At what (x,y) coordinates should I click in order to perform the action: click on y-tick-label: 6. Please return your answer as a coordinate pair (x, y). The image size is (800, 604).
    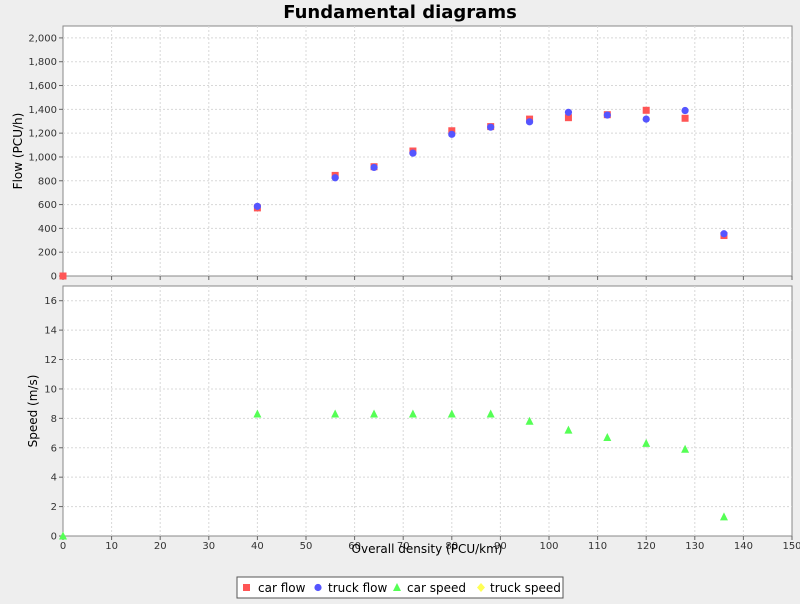
    Looking at the image, I should click on (54, 448).